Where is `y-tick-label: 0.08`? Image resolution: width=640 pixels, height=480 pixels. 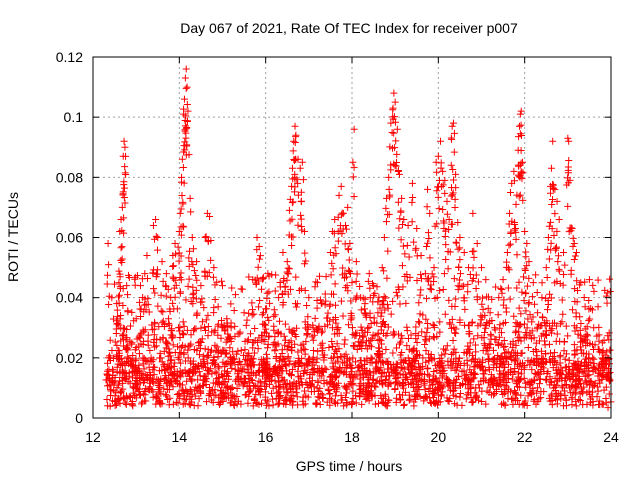 y-tick-label: 0.08 is located at coordinates (69, 177).